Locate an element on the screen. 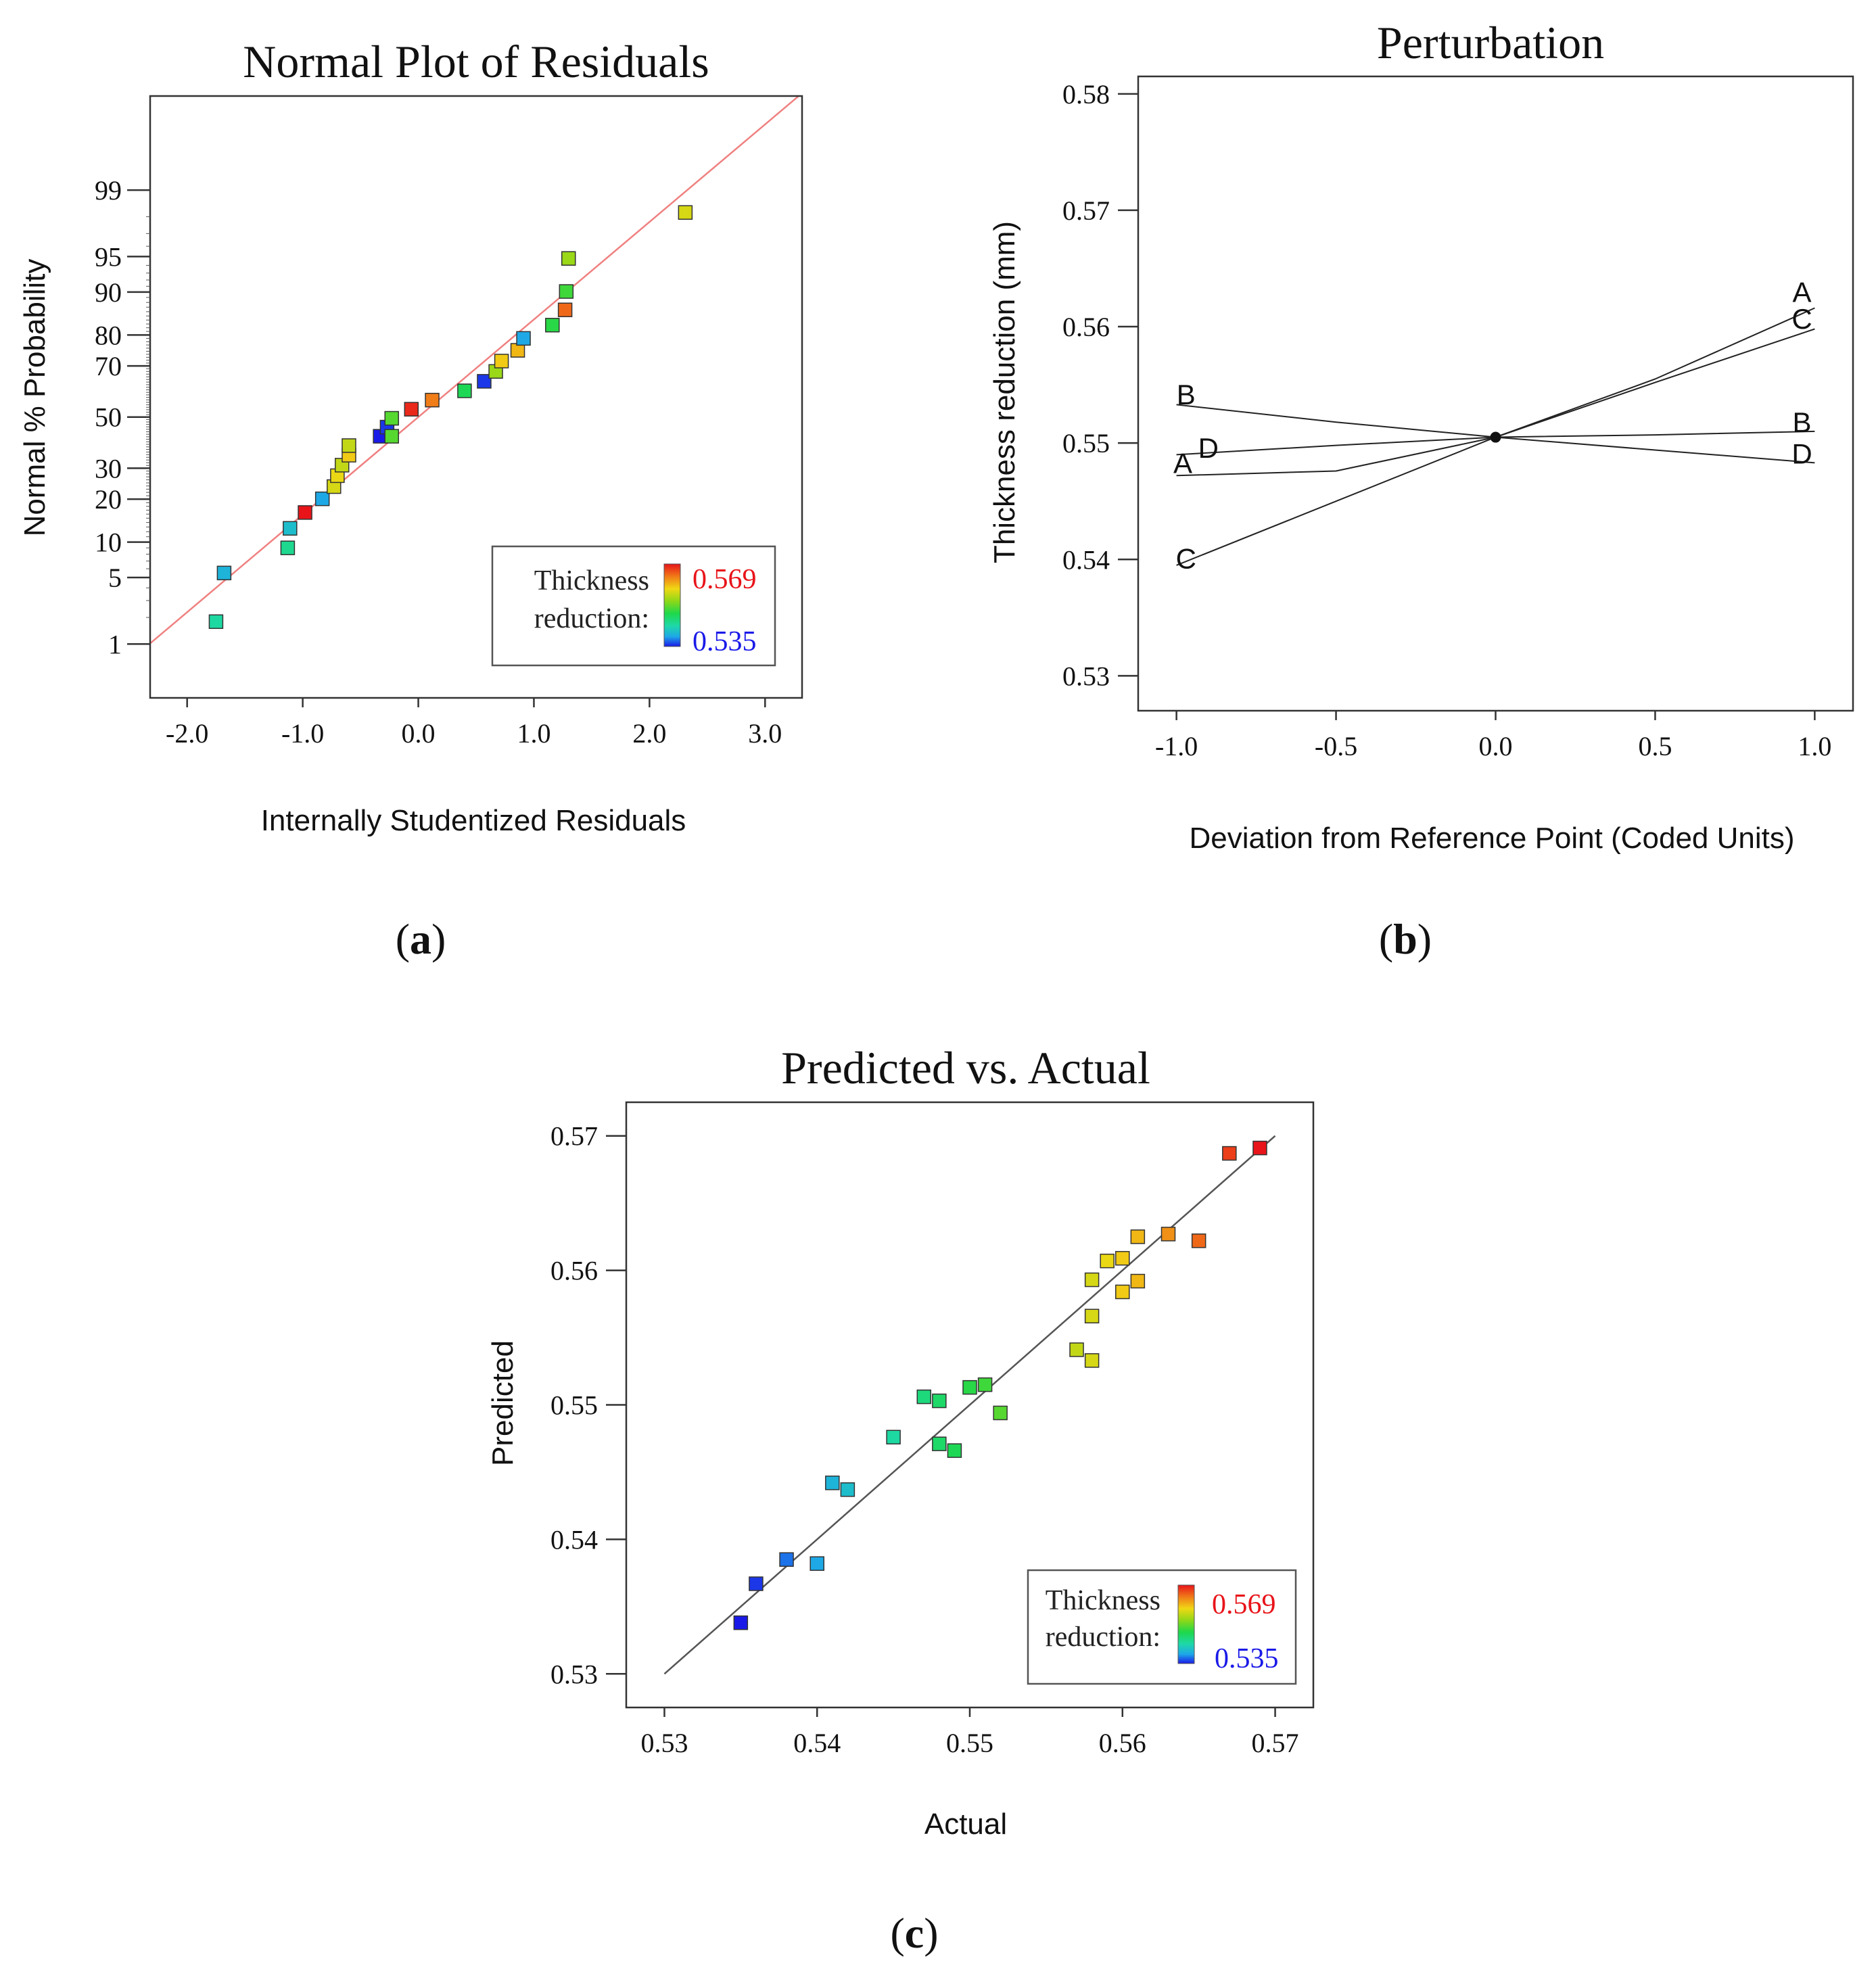 Image resolution: width=1876 pixels, height=1980 pixels. panel-b-curve-label: D is located at coordinates (1208, 448).